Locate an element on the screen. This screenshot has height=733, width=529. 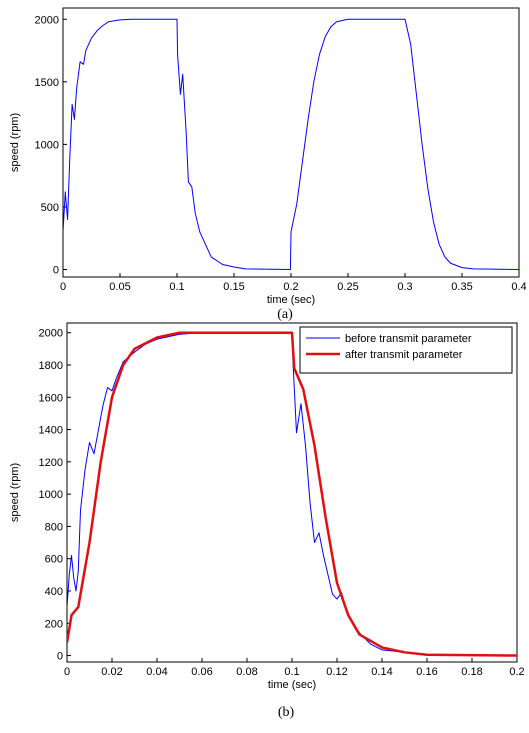
x-tick-label: 0.05 is located at coordinates (119, 287).